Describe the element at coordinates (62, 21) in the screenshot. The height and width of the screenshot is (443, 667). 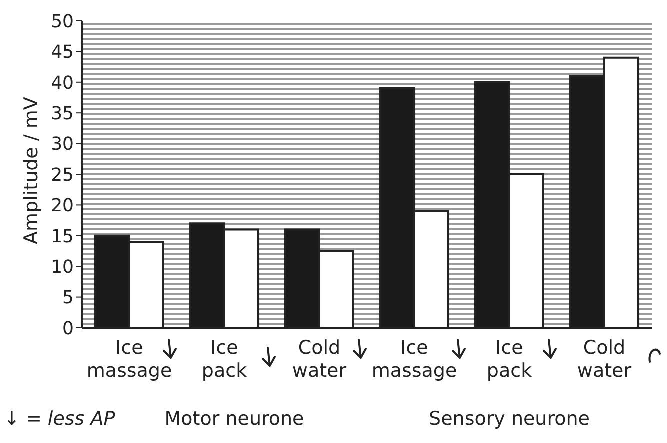
I see `y-tick-label: 50` at that location.